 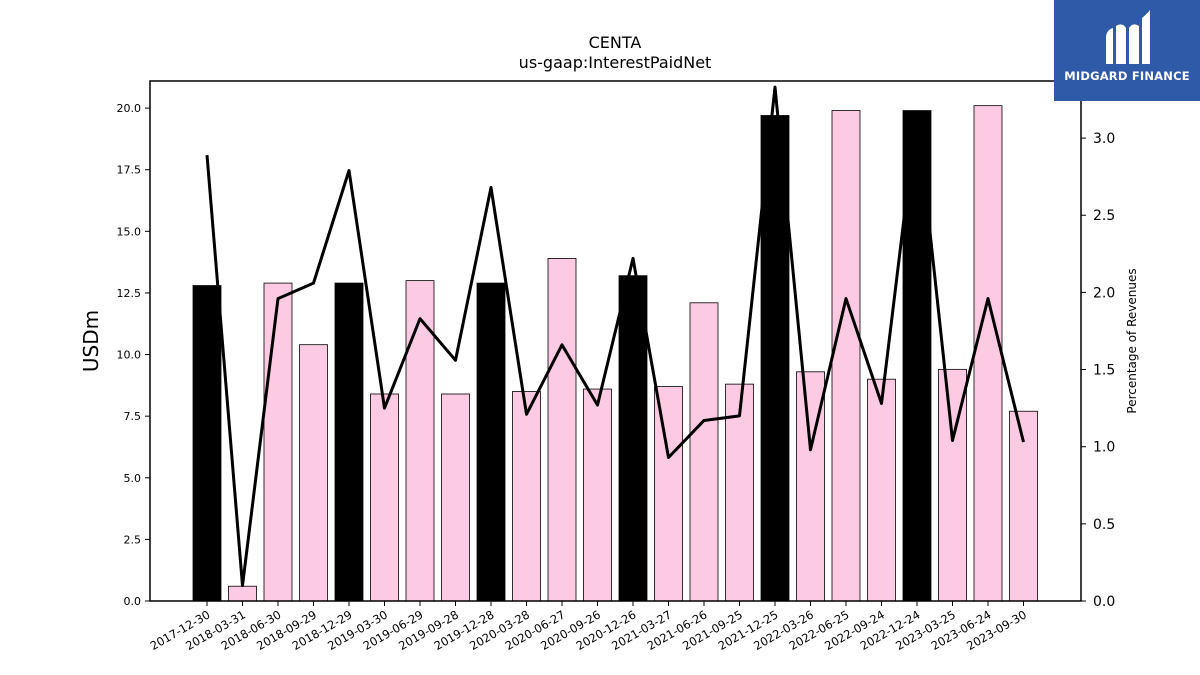 I want to click on y2-tick-label: 0.5, so click(x=1104, y=525).